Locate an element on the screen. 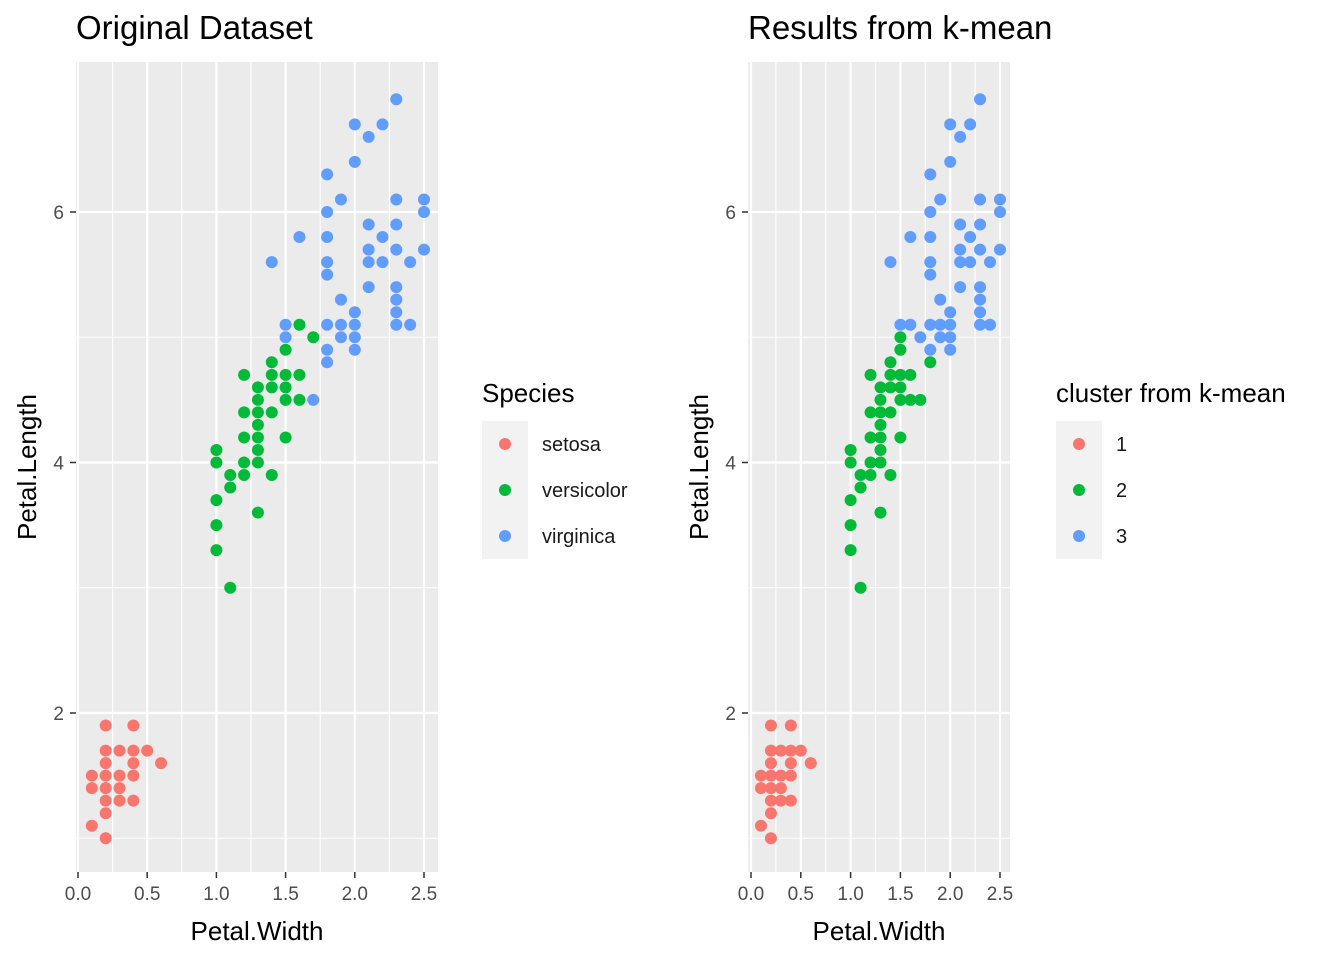 Image resolution: width=1344 pixels, height=960 pixels. x-tick-label: 0.0 is located at coordinates (78, 894).